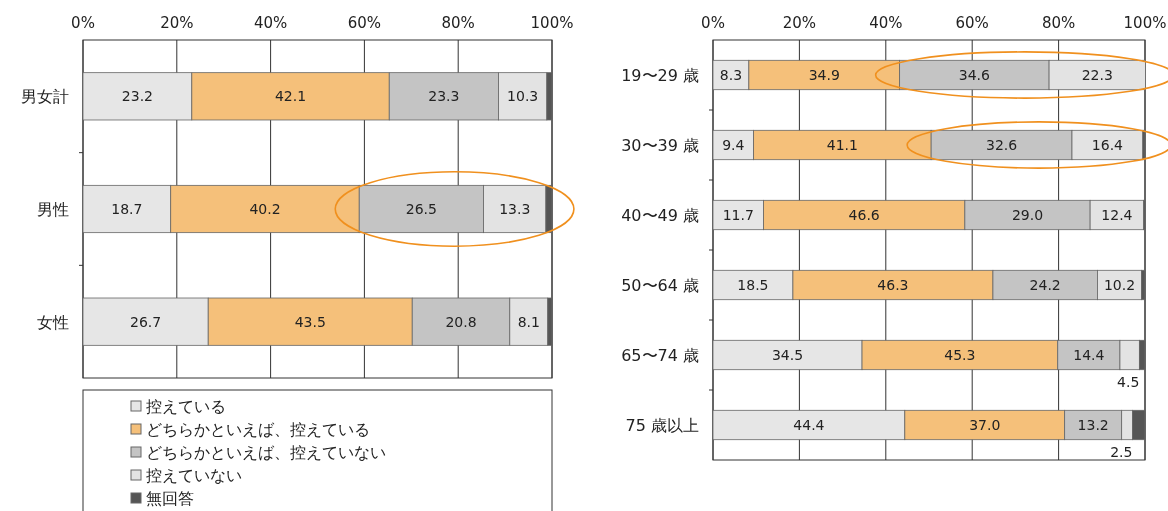 The height and width of the screenshot is (511, 1168). What do you see at coordinates (1117, 215) in the screenshot?
I see `data-label: 12.4` at bounding box center [1117, 215].